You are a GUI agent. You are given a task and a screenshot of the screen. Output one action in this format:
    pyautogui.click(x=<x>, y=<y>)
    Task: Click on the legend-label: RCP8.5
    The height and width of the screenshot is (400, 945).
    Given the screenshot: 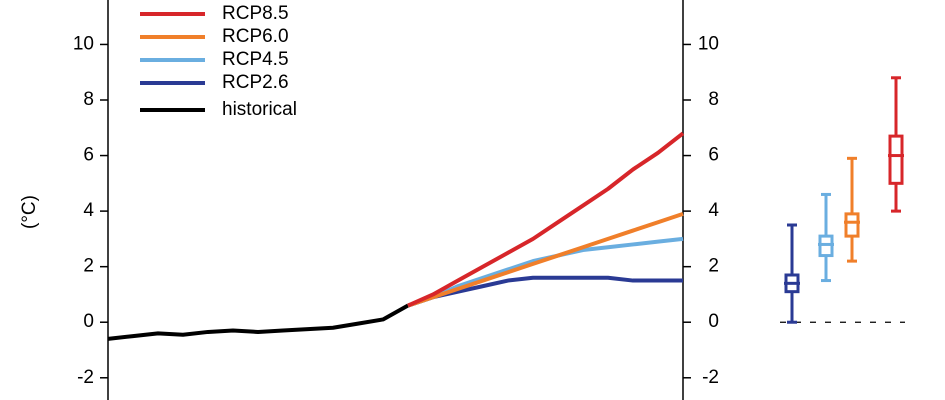 What is the action you would take?
    pyautogui.click(x=255, y=13)
    